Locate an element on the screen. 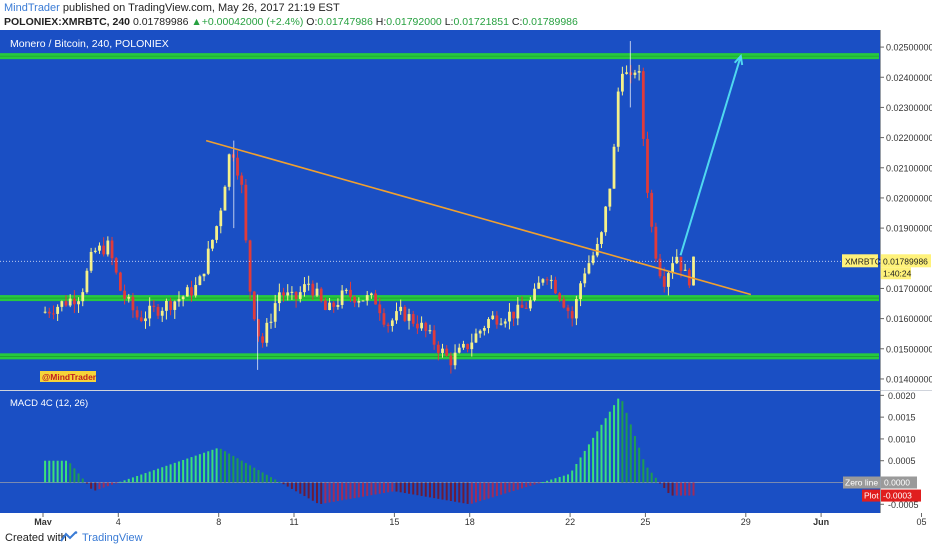  time-axis-background is located at coordinates (440, 519).